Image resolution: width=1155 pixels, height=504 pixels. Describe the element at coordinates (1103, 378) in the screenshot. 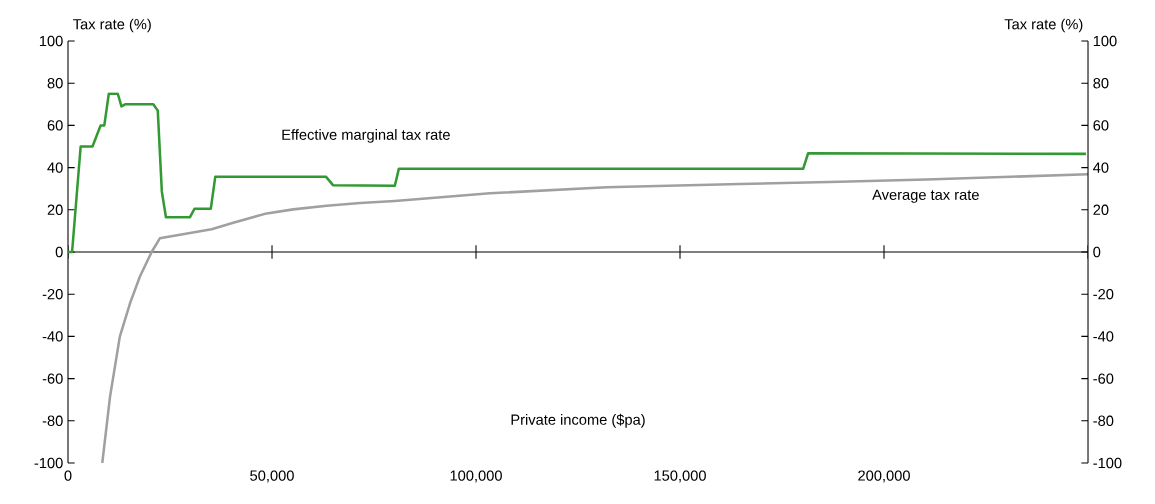

I see `y2-tick-label: -60` at that location.